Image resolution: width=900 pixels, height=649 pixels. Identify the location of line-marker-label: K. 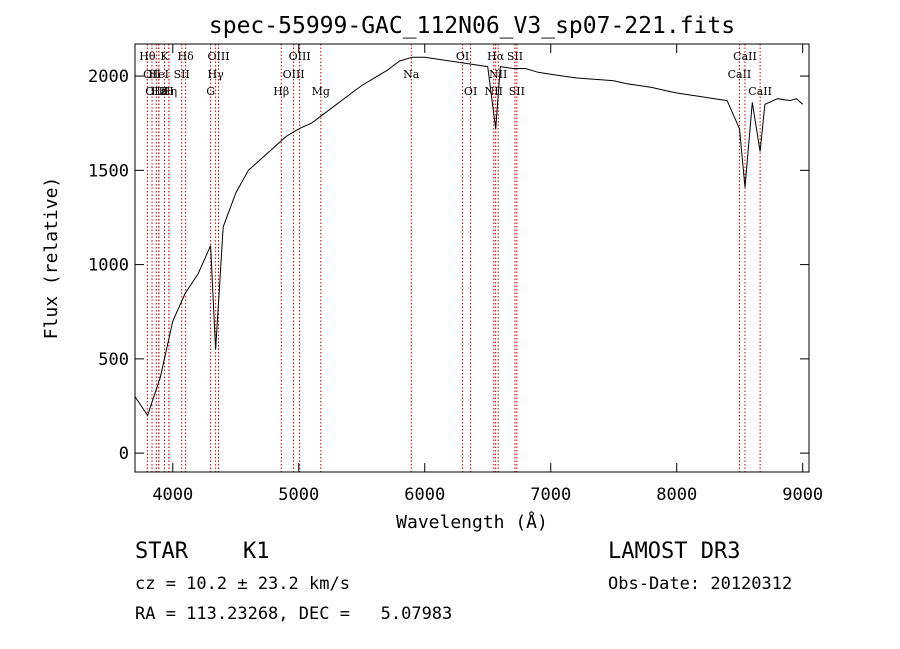
(164, 56).